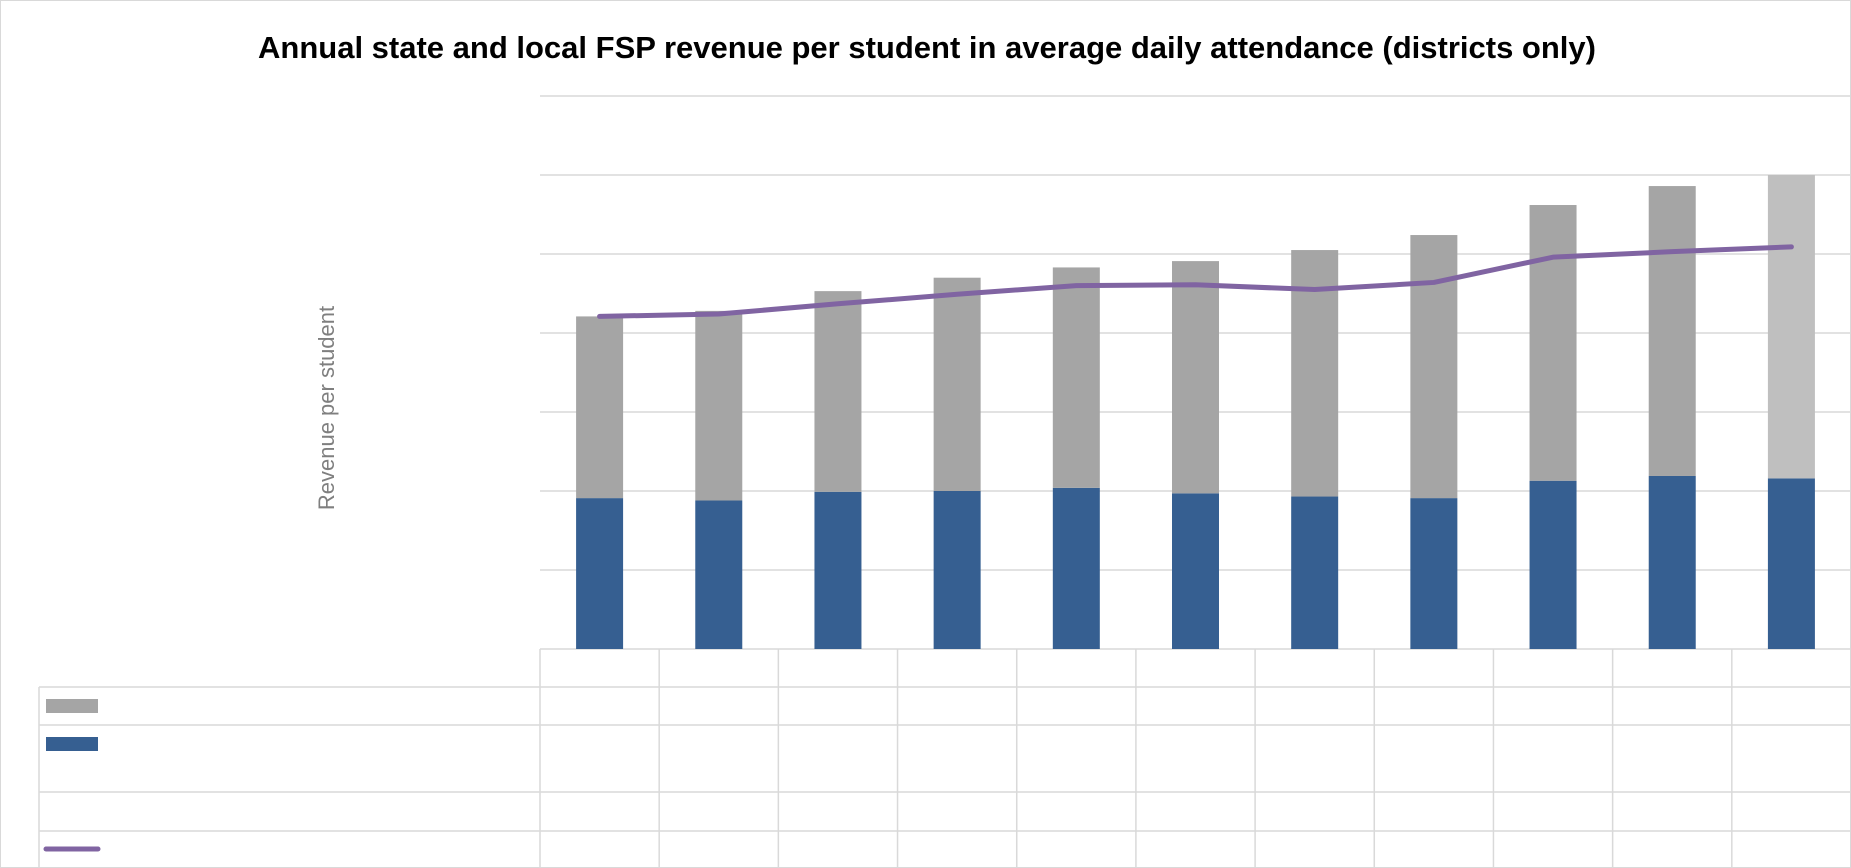 This screenshot has height=868, width=1851. I want to click on y-axis-label: Revenue per student, so click(326, 408).